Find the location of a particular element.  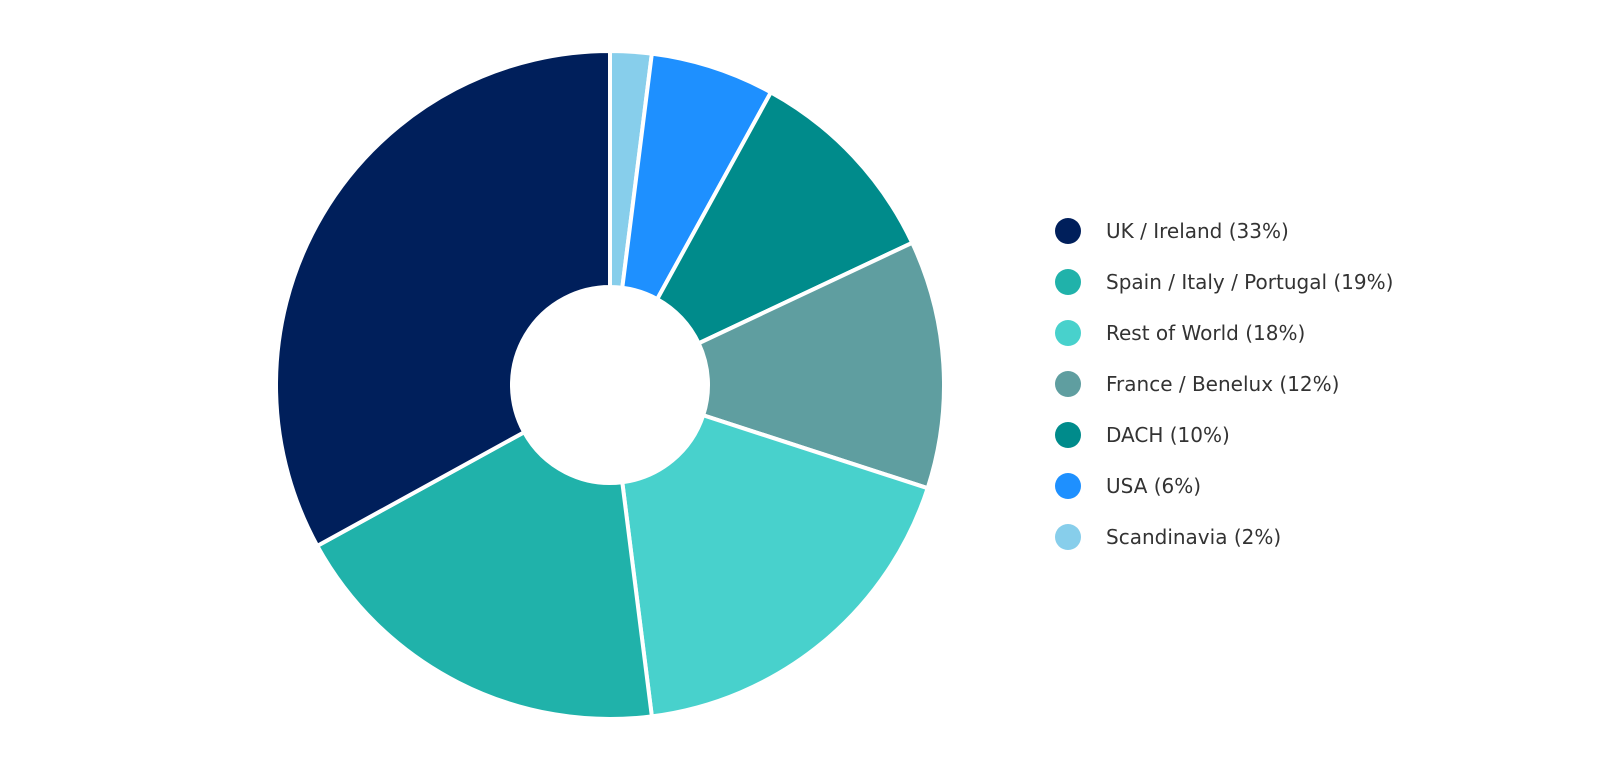

legend-item-rest-of-world-18: Rest of World (18%) is located at coordinates (1180, 333).